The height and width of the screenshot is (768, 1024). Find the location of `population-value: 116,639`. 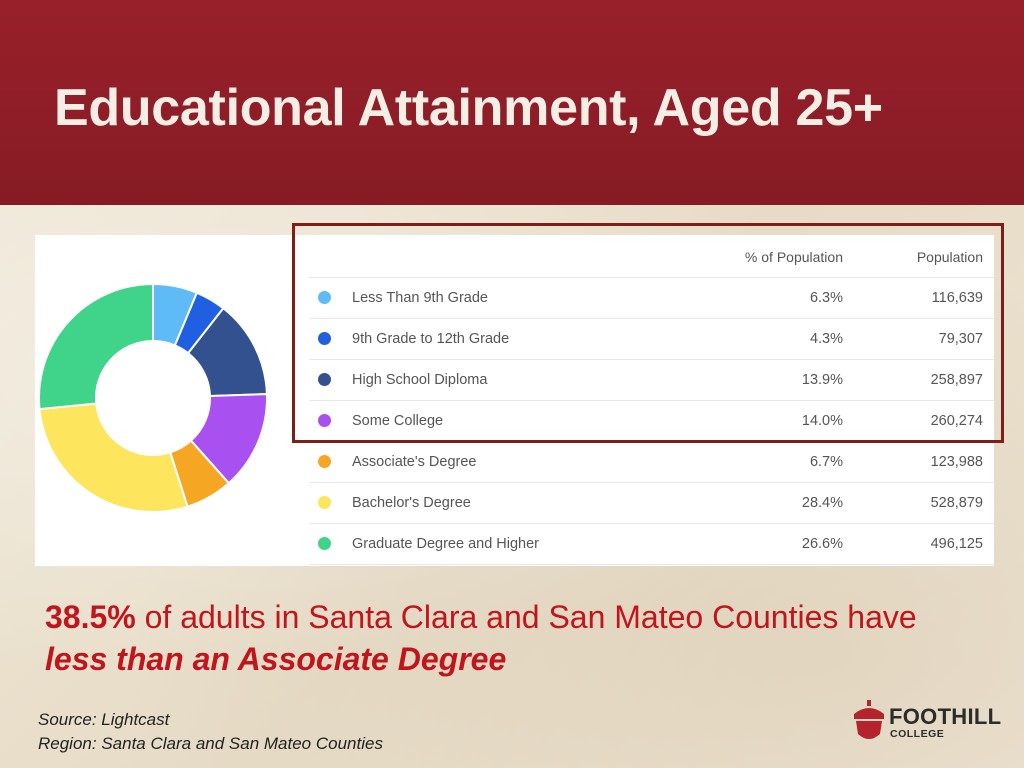

population-value: 116,639 is located at coordinates (957, 298).